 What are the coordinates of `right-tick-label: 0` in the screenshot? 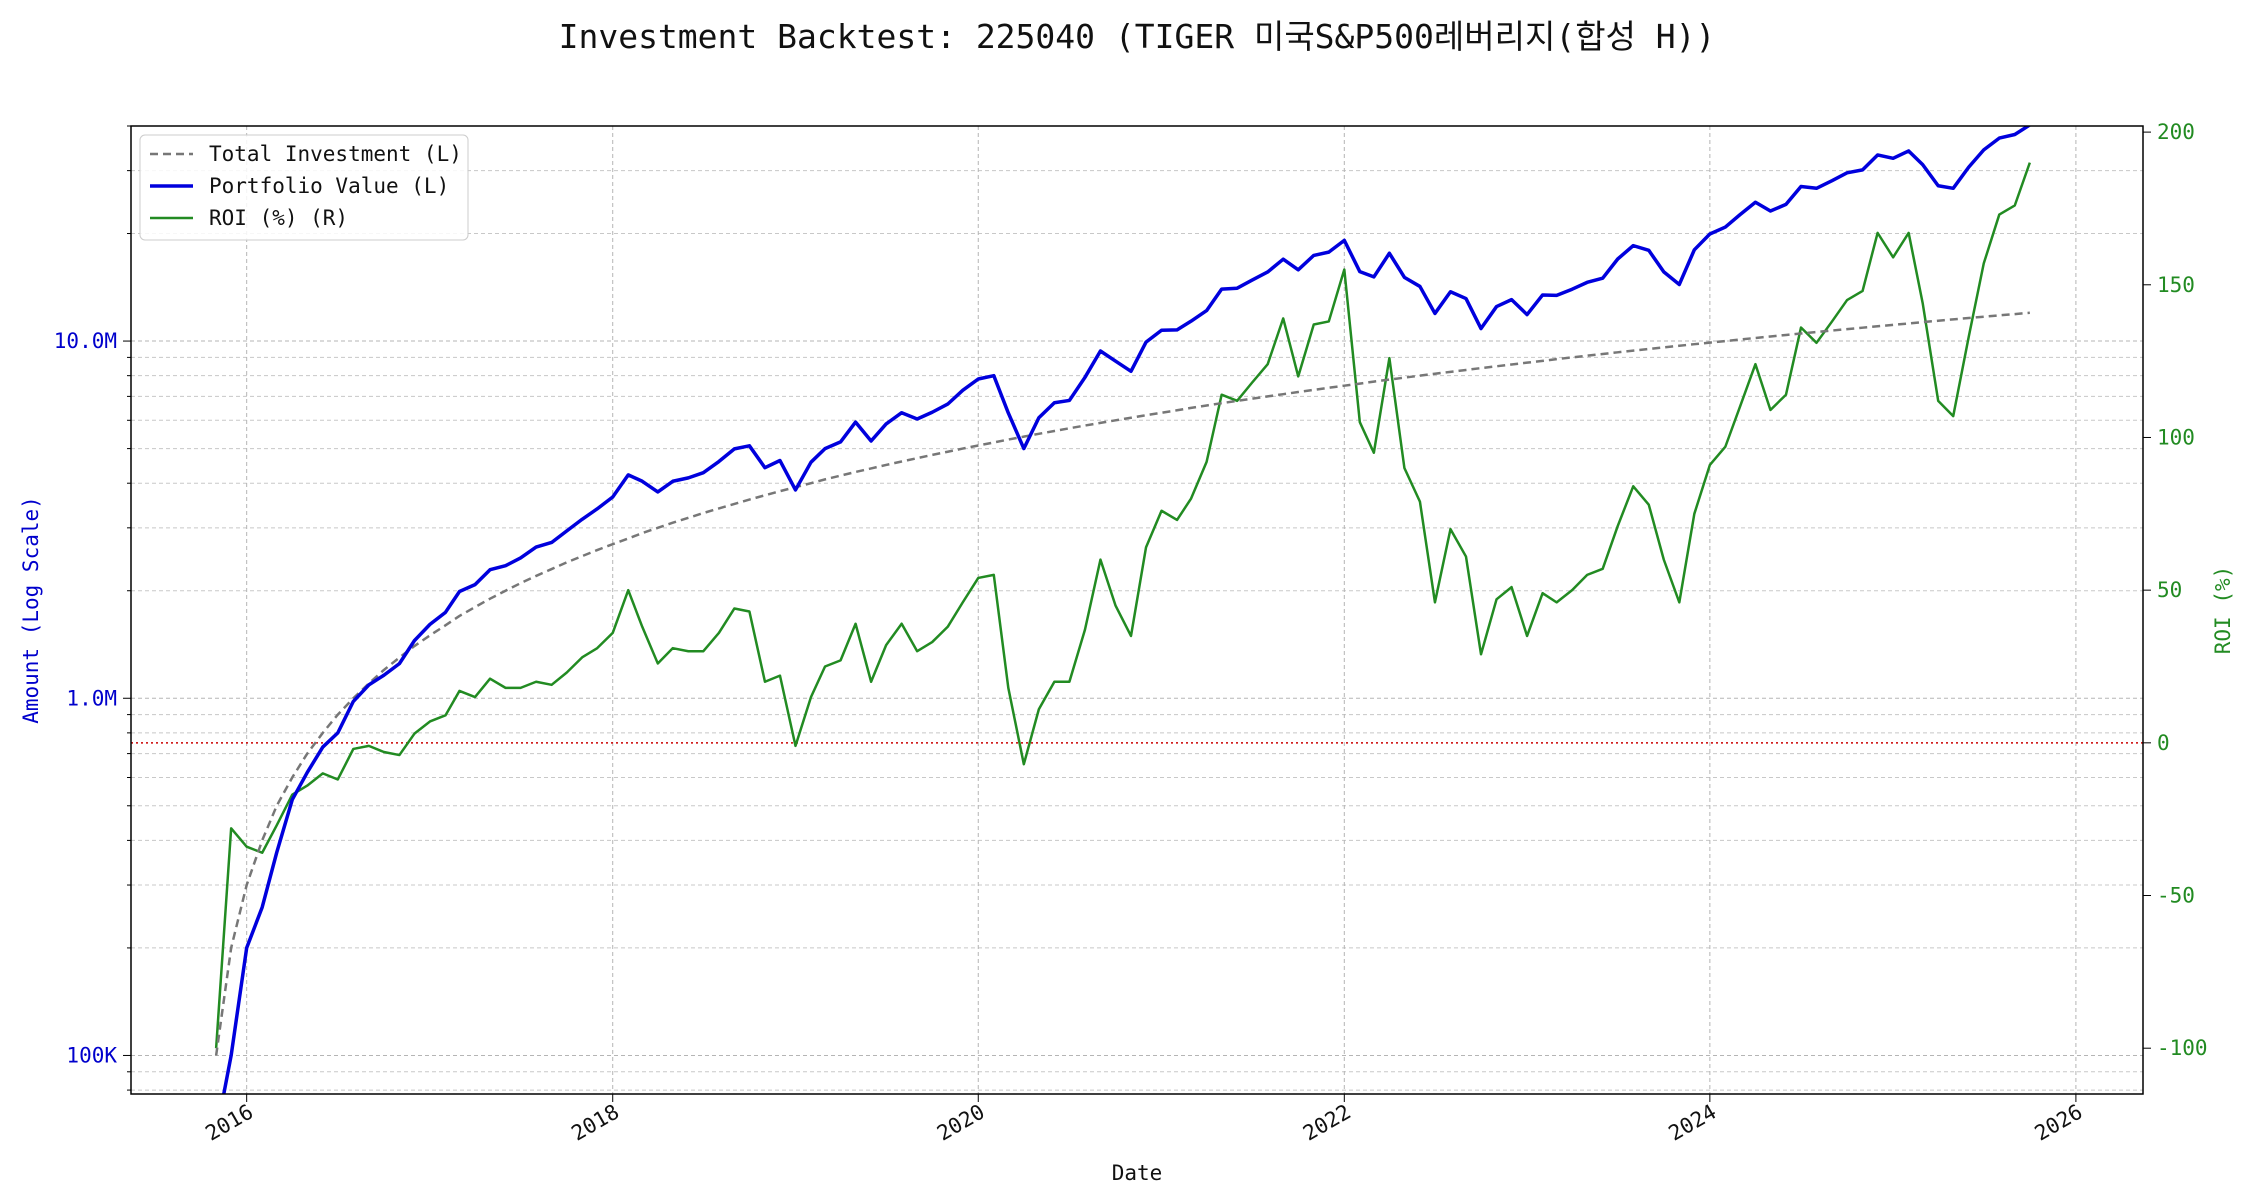 It's located at (2163, 743).